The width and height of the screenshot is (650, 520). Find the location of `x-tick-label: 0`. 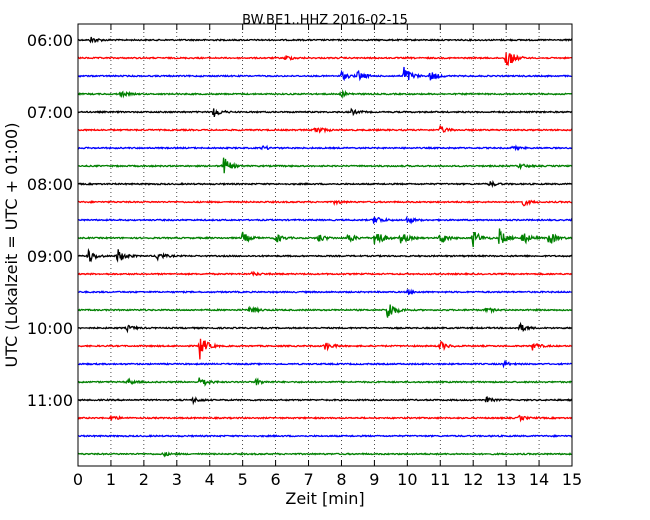

x-tick-label: 0 is located at coordinates (78, 479).